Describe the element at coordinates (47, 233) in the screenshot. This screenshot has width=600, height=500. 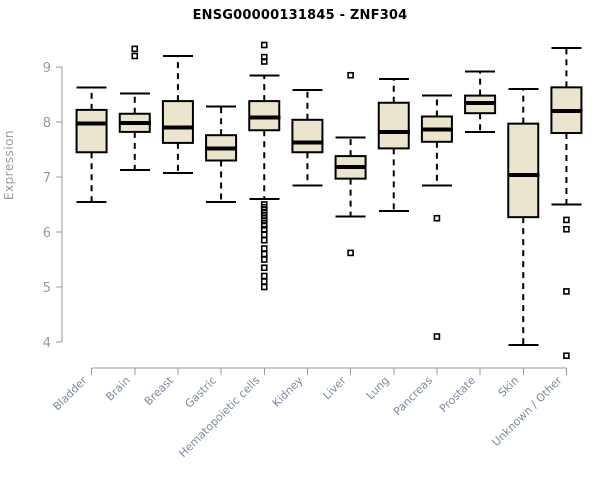
I see `y-tick-label: 6` at that location.